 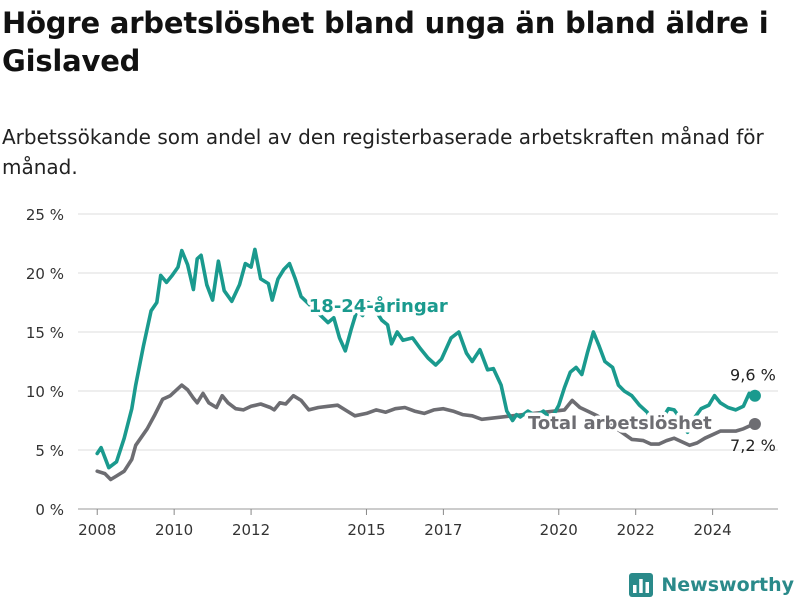 What do you see at coordinates (251, 530) in the screenshot?
I see `x-tick-label: 2012` at bounding box center [251, 530].